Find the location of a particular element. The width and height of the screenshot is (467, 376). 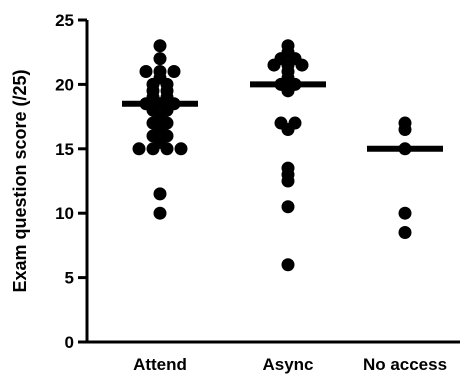

y-axis: 0 5 10 15 20 25 is located at coordinates (72, 181).